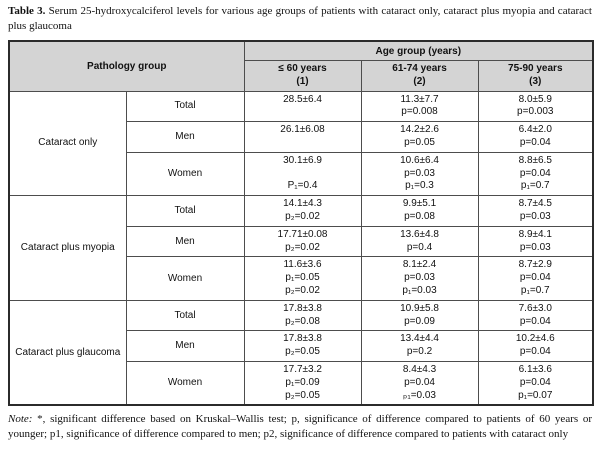 The height and width of the screenshot is (456, 600). What do you see at coordinates (419, 315) in the screenshot?
I see `value-cell: 10.9±5.8 p=0.09` at bounding box center [419, 315].